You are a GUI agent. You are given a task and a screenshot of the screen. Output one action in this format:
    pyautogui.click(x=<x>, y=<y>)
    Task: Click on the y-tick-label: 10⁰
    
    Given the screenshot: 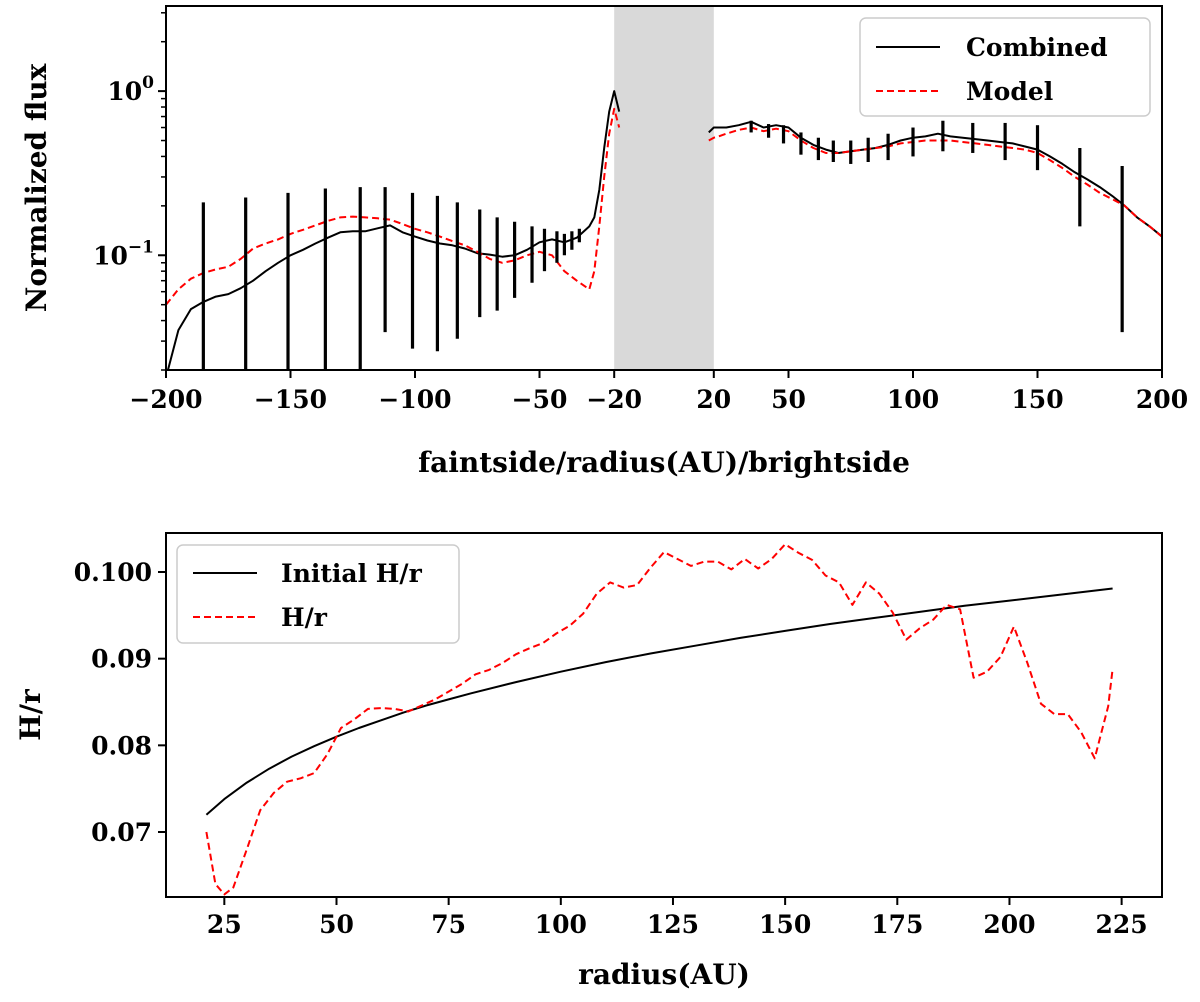 What is the action you would take?
    pyautogui.click(x=130, y=89)
    